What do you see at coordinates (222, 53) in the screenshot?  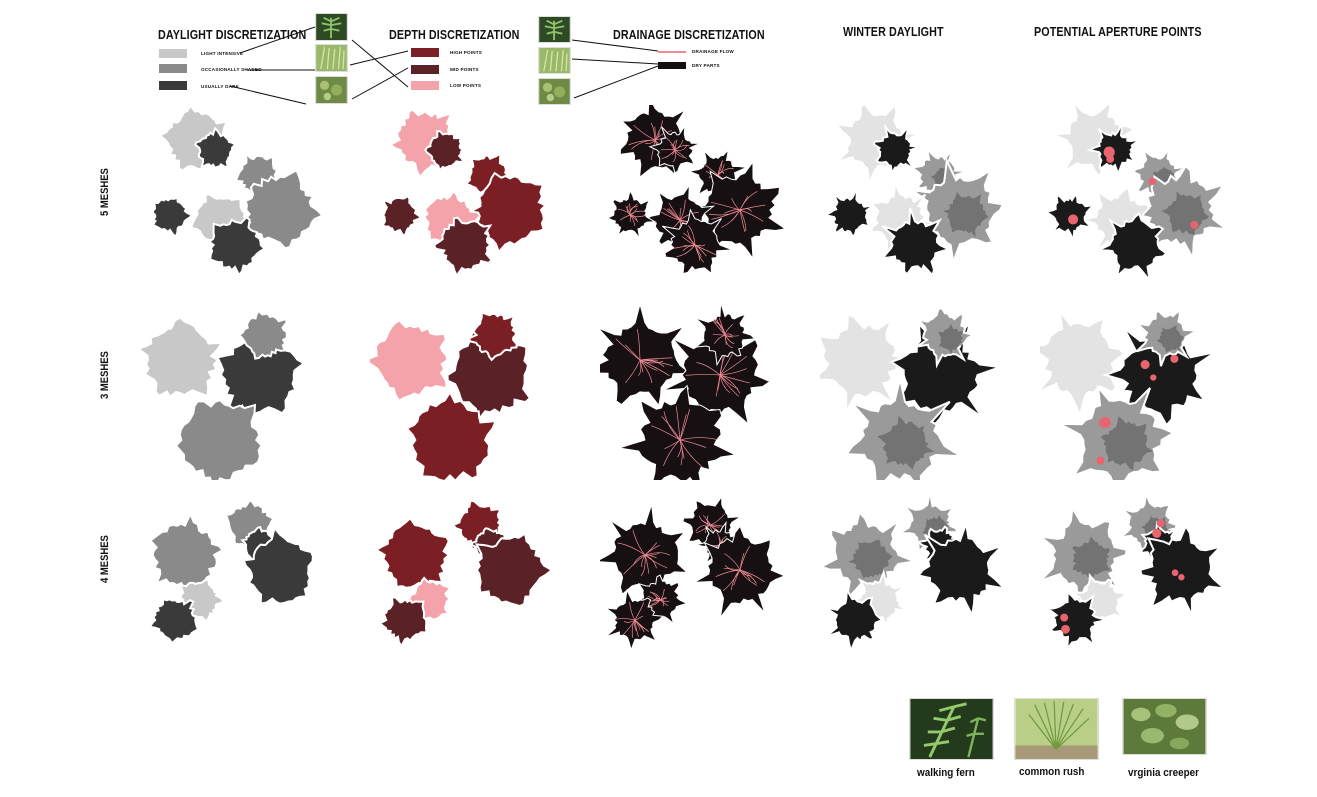 I see `legend-label-light: LIGHT INTENSIVE` at bounding box center [222, 53].